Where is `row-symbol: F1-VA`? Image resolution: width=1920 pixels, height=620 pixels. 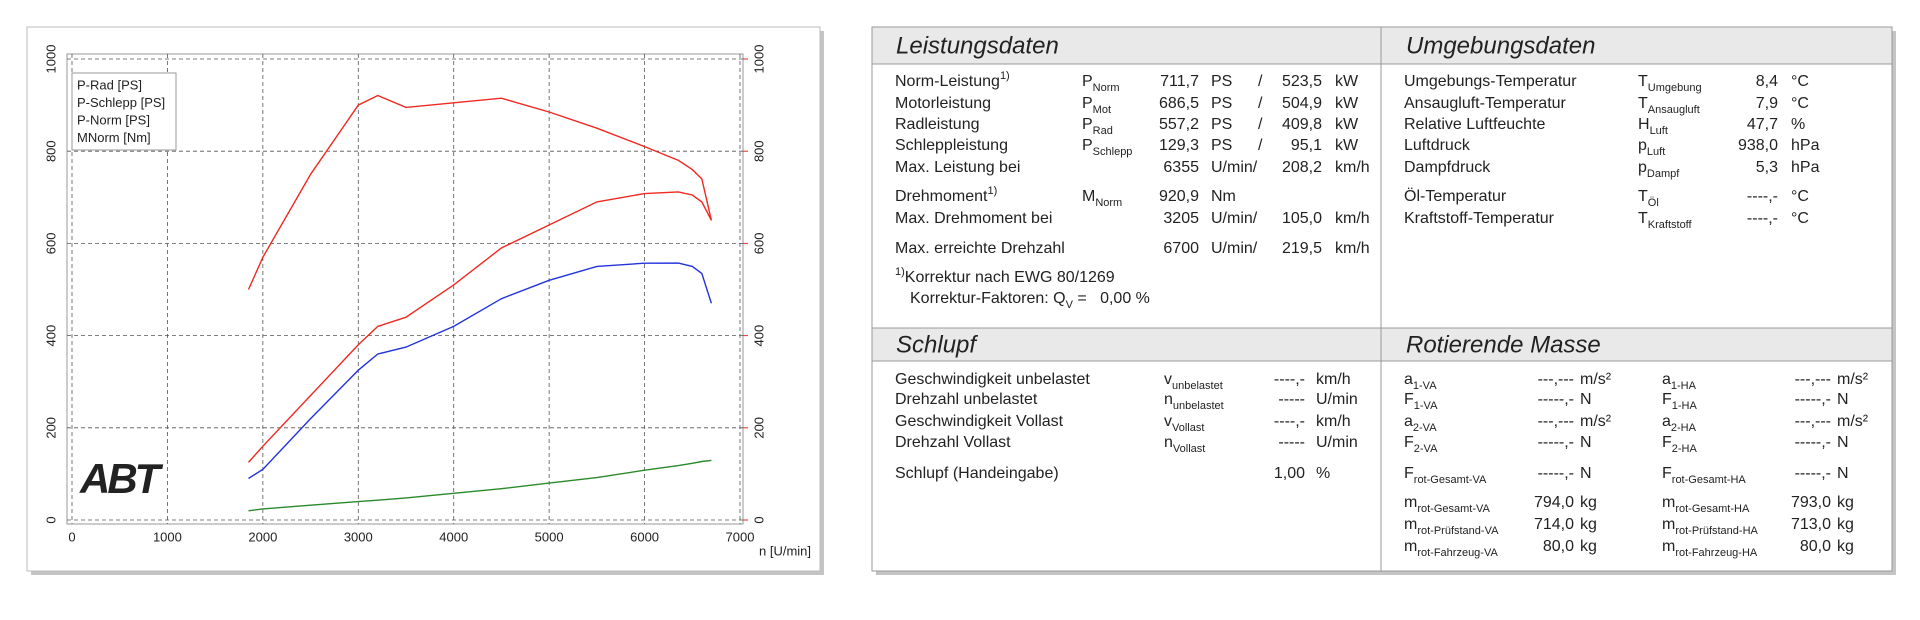
row-symbol: F1-VA is located at coordinates (1421, 401).